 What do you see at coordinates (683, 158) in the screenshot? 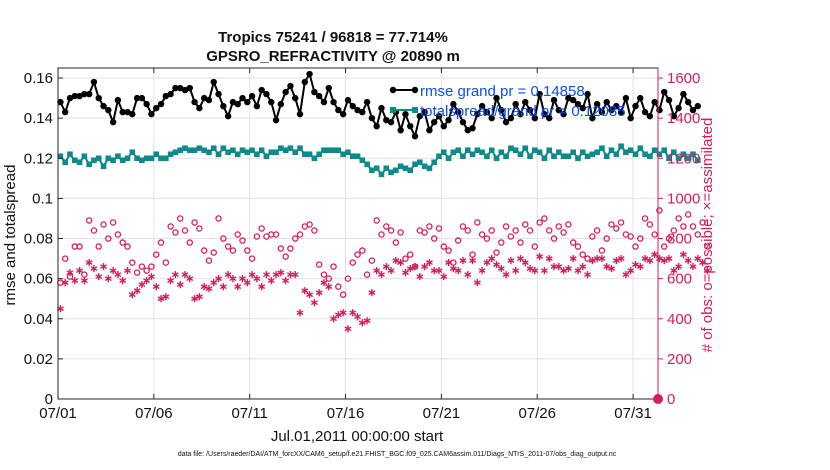
I see `y-tick-label-right: 1200` at bounding box center [683, 158].